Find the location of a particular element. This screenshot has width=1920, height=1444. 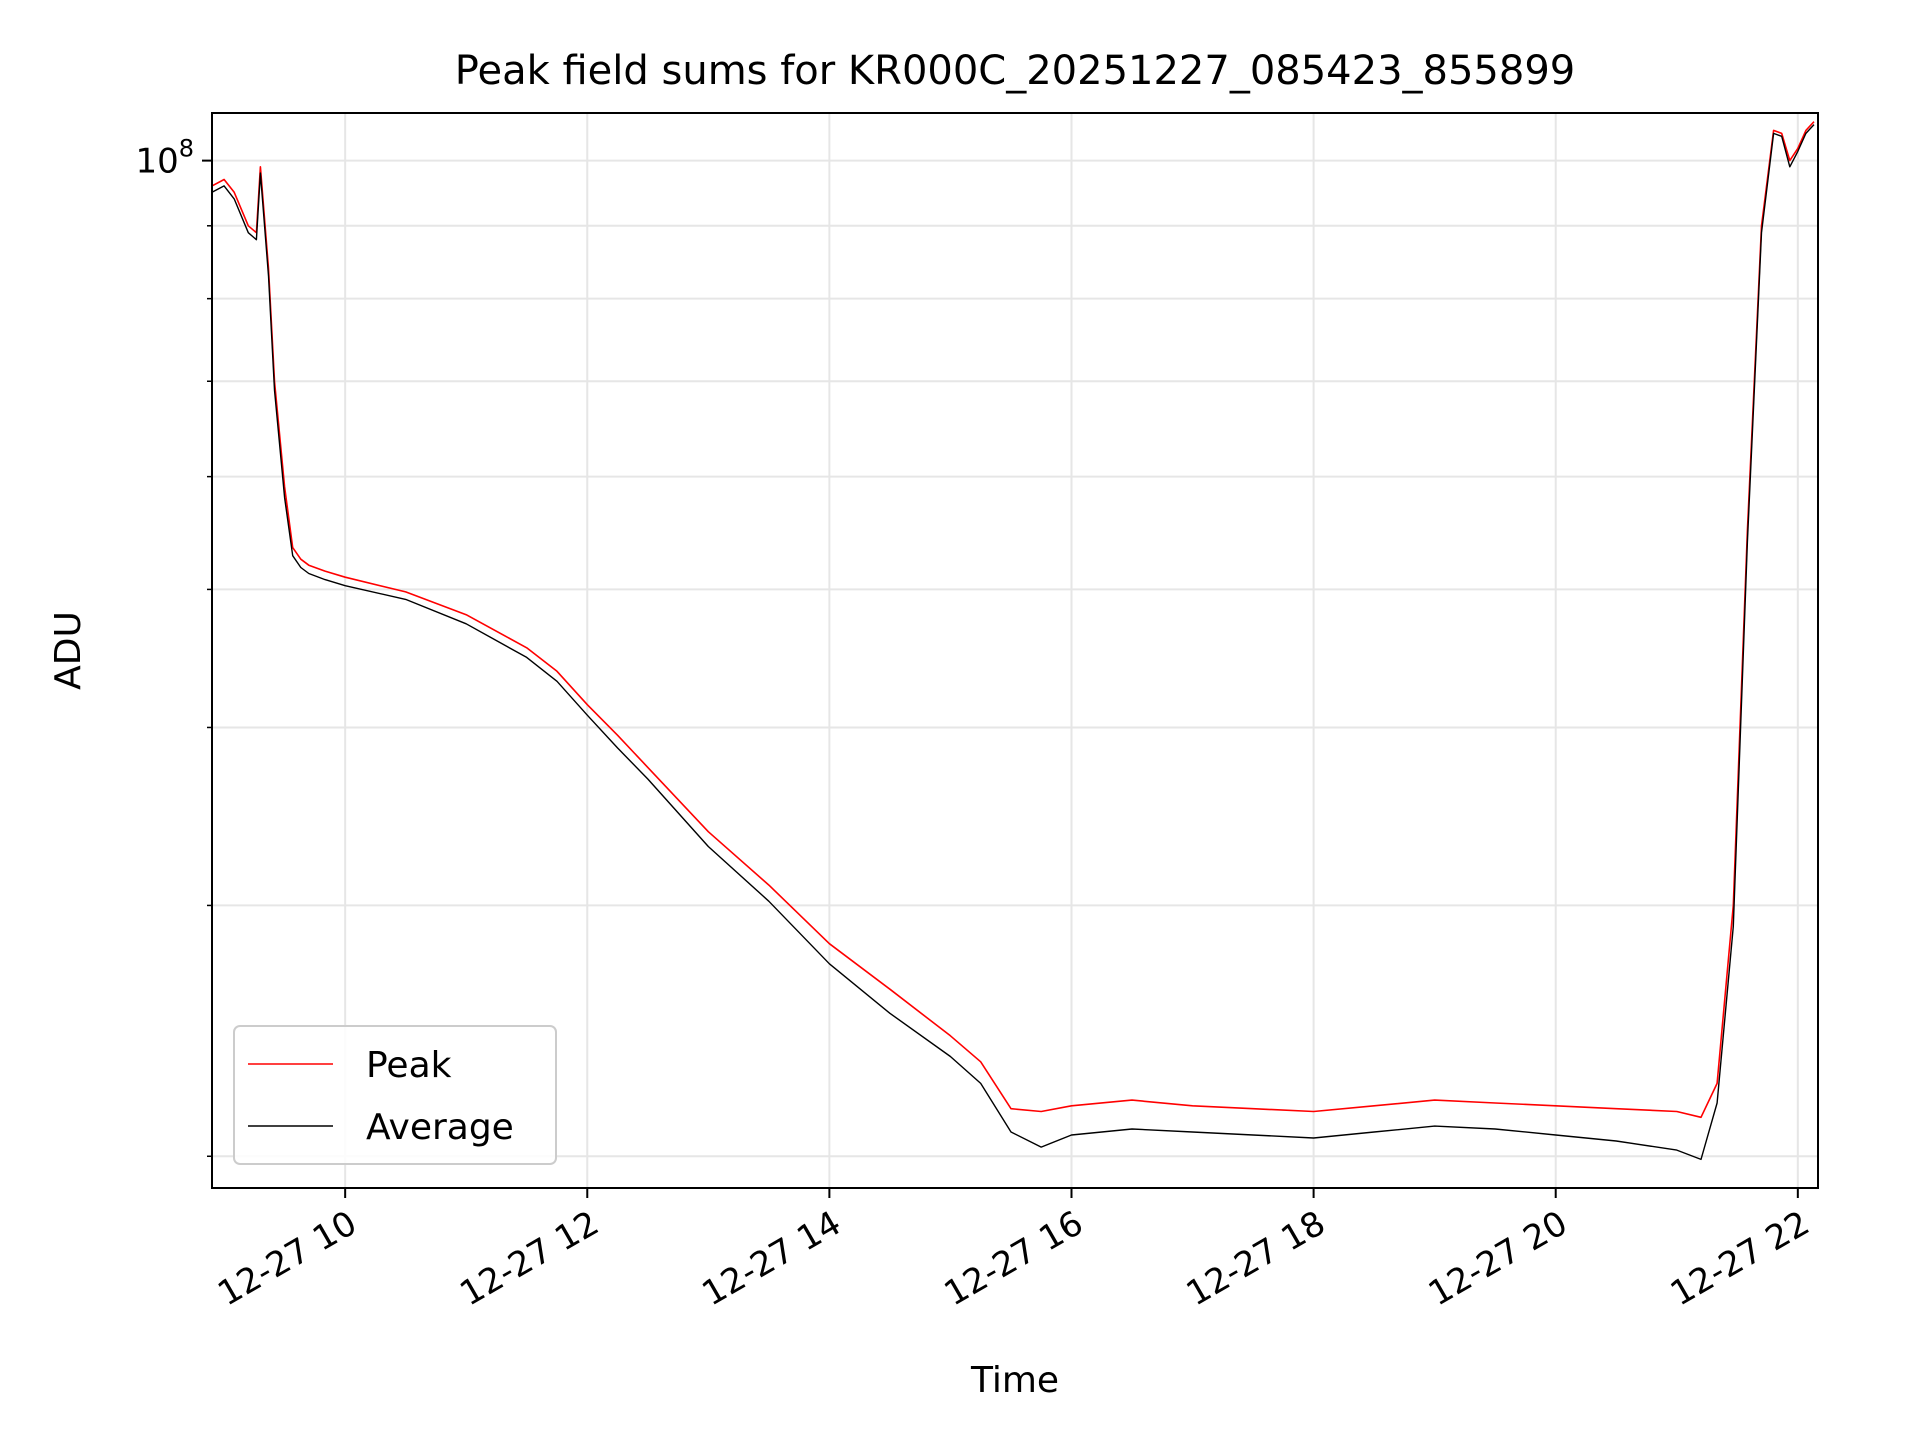

x-tick-label: 12-27 20 is located at coordinates (1498, 1258).